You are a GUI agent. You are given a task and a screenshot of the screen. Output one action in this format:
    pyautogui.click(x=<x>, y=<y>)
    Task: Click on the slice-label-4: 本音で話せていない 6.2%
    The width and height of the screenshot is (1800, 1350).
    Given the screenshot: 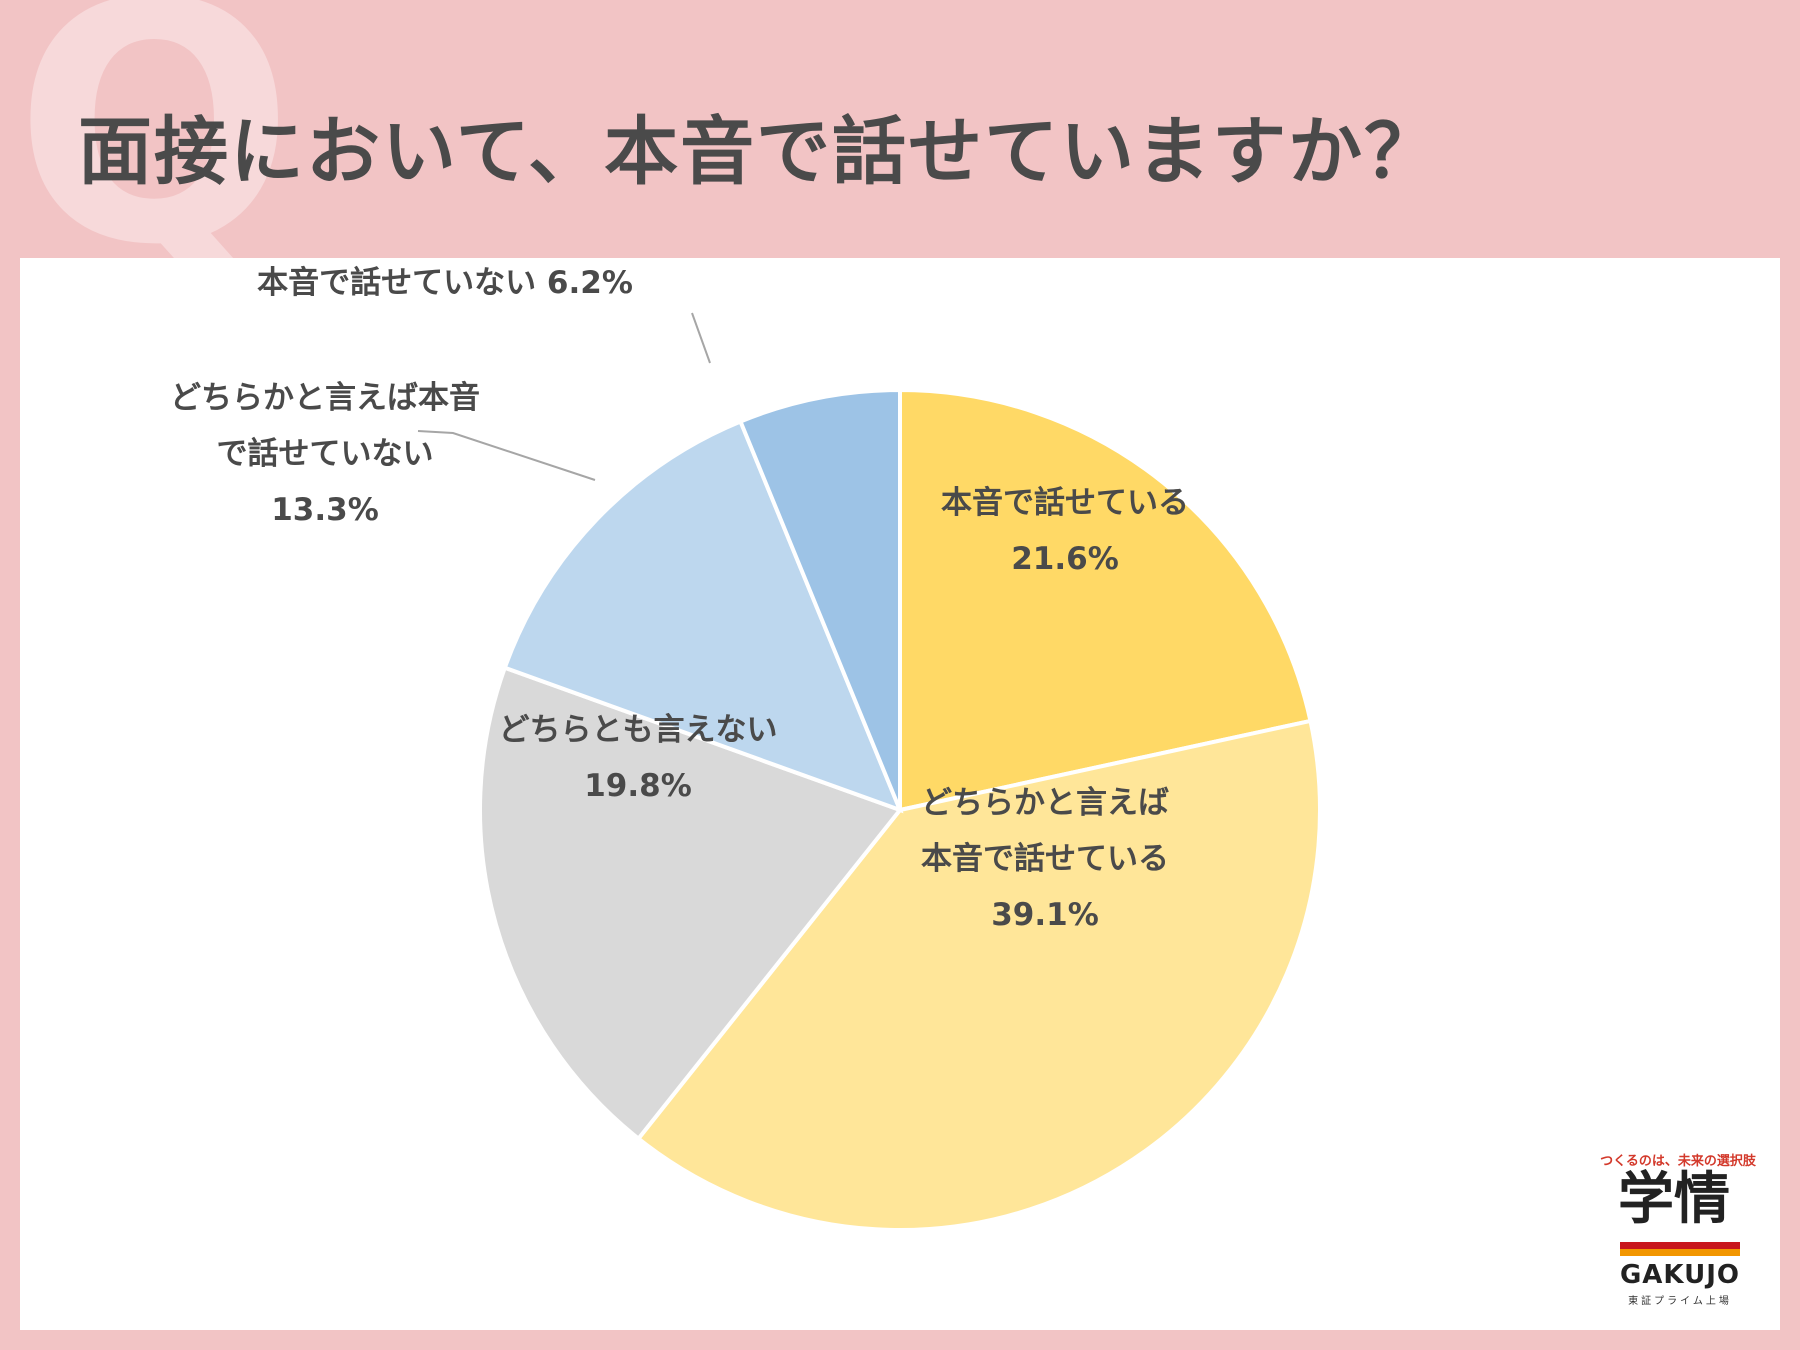 What is the action you would take?
    pyautogui.click(x=445, y=283)
    